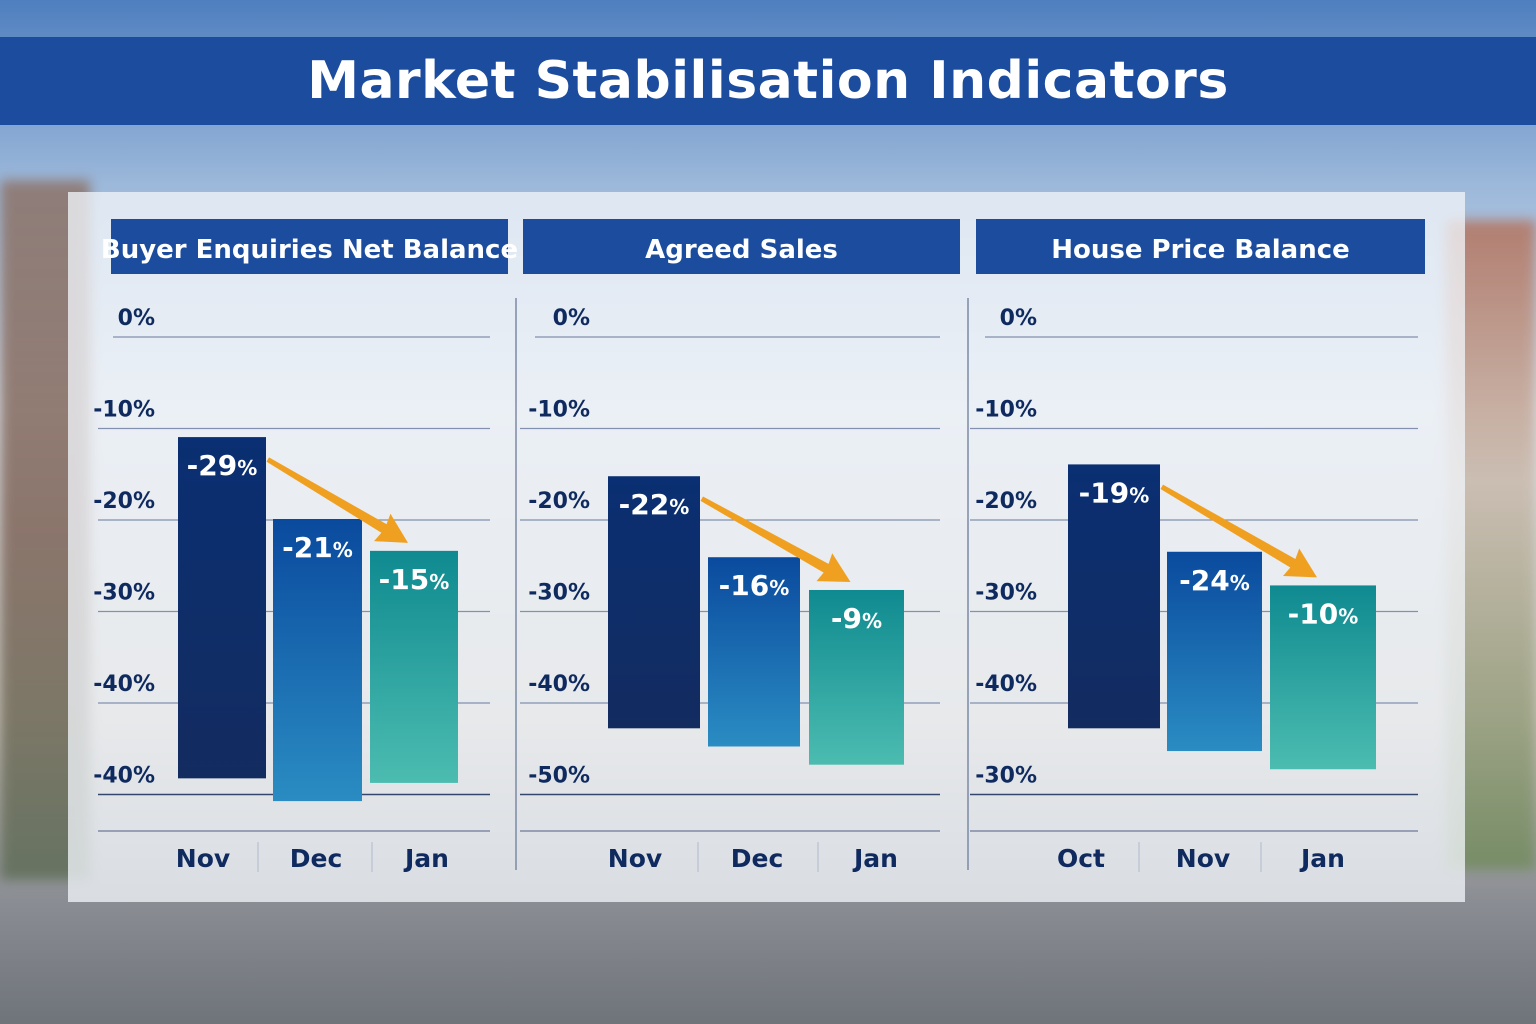 The height and width of the screenshot is (1024, 1536). I want to click on data-label: -19%, so click(1114, 492).